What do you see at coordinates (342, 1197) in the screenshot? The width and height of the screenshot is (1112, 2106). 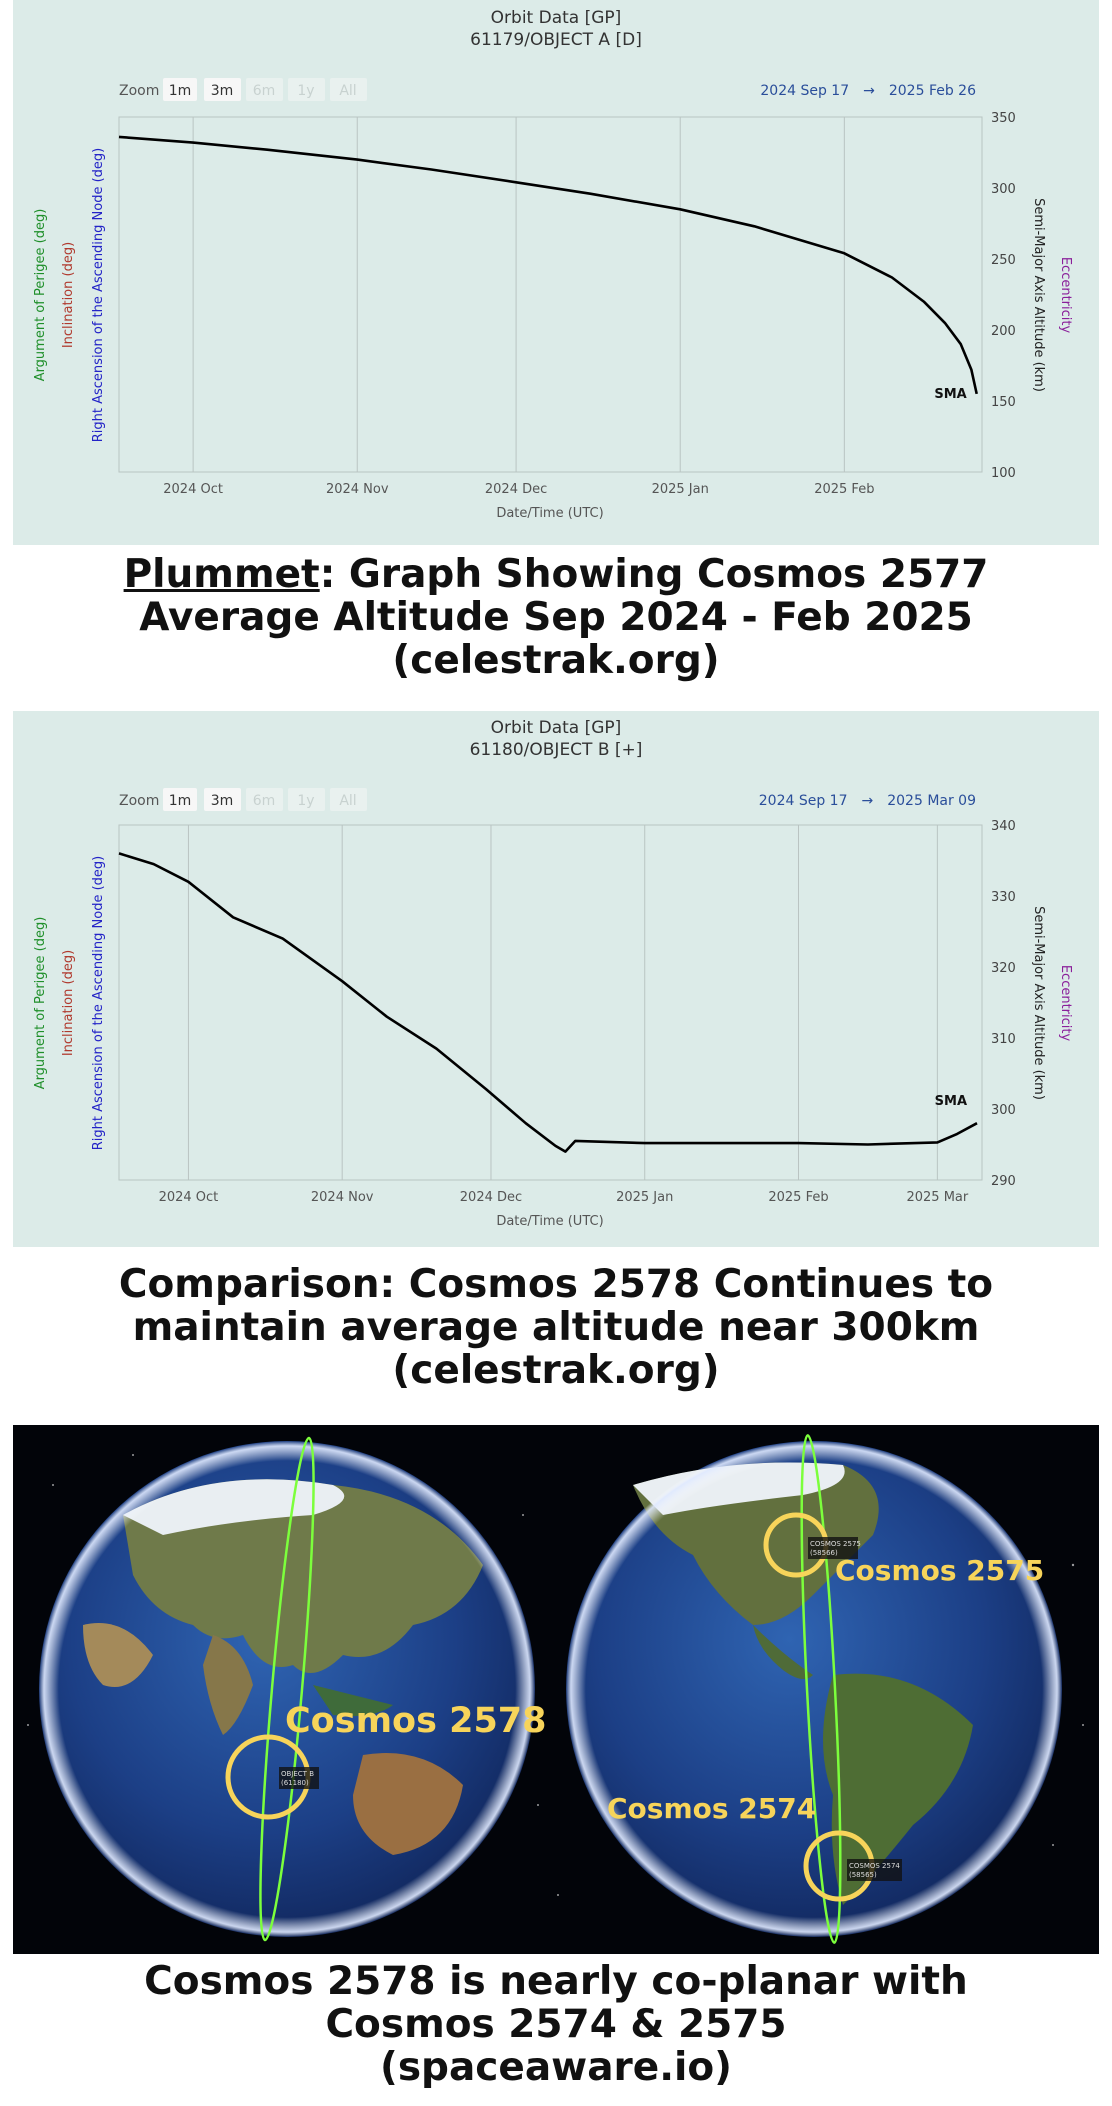 I see `x-tick-label: 2024 Nov` at bounding box center [342, 1197].